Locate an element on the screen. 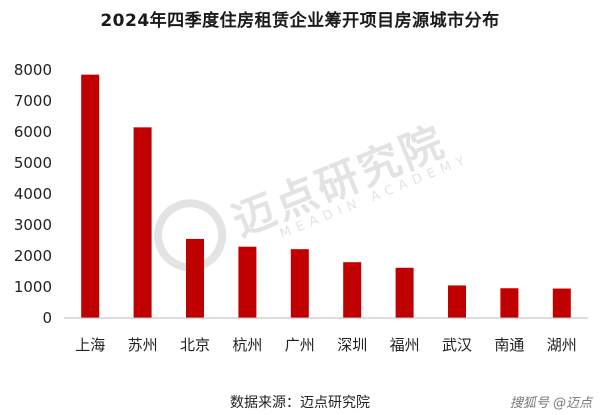  y-tick-label: 1000 is located at coordinates (33, 287).